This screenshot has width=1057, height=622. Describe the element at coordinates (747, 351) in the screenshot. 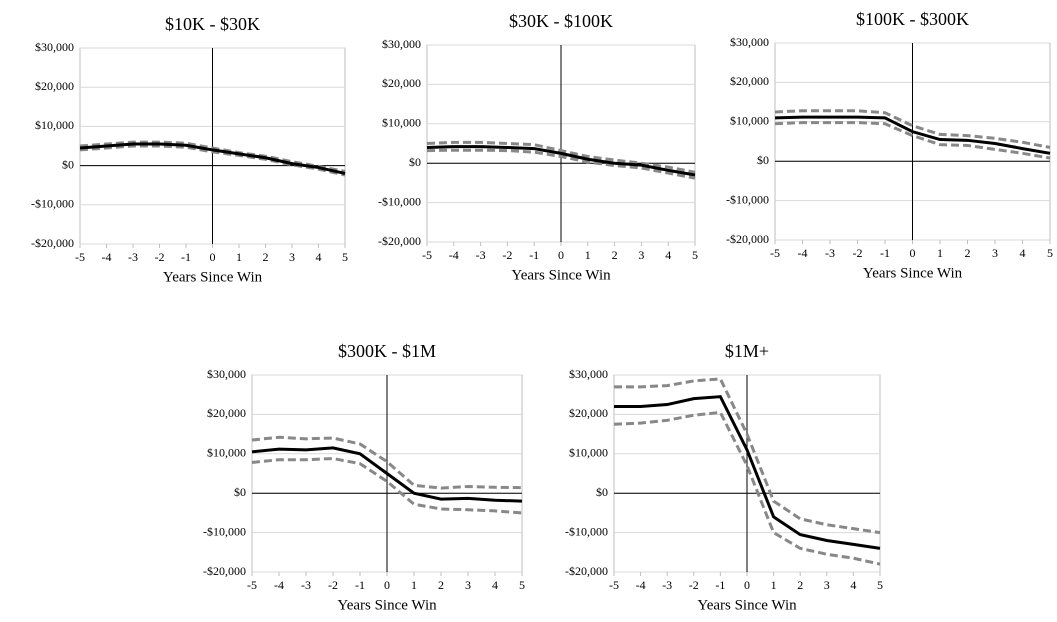

I see `chart-title: $1M+` at that location.